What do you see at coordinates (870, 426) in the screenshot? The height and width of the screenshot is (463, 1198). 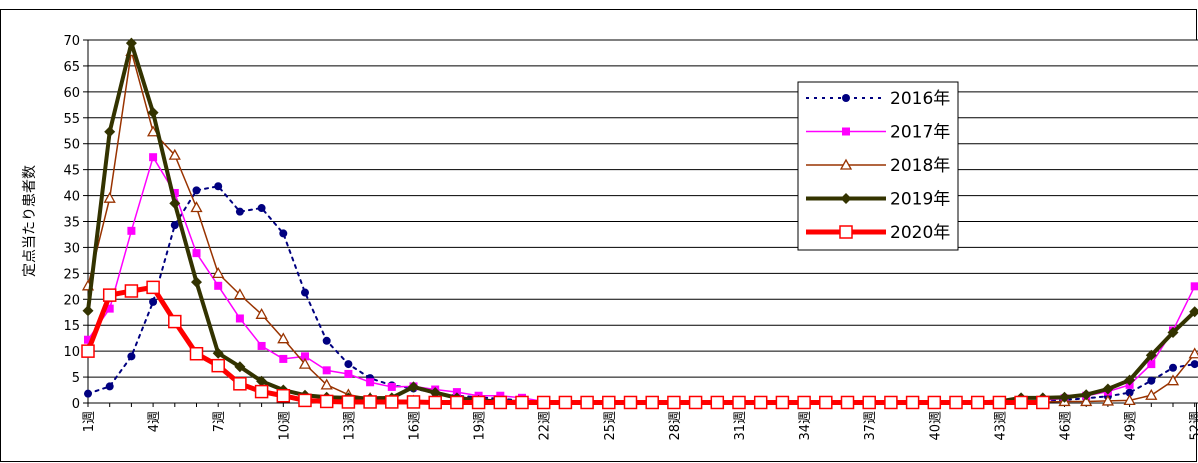 I see `x-tick-label: 37週` at bounding box center [870, 426].